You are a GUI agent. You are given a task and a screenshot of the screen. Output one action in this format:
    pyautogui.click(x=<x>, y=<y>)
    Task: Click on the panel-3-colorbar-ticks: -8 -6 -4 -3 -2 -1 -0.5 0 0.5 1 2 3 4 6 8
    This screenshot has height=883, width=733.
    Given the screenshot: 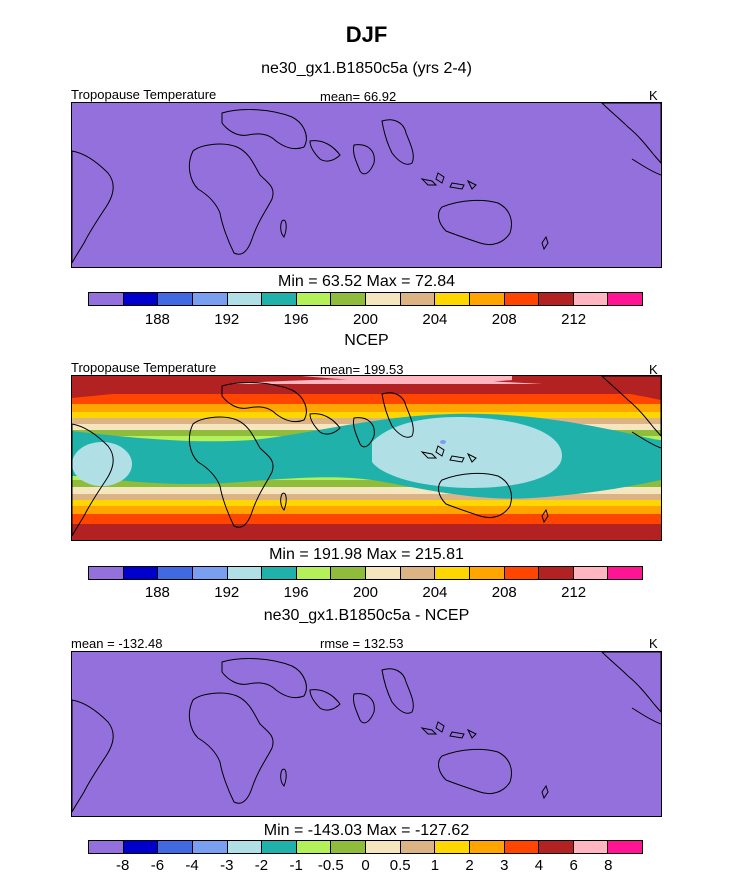 What is the action you would take?
    pyautogui.click(x=365, y=866)
    